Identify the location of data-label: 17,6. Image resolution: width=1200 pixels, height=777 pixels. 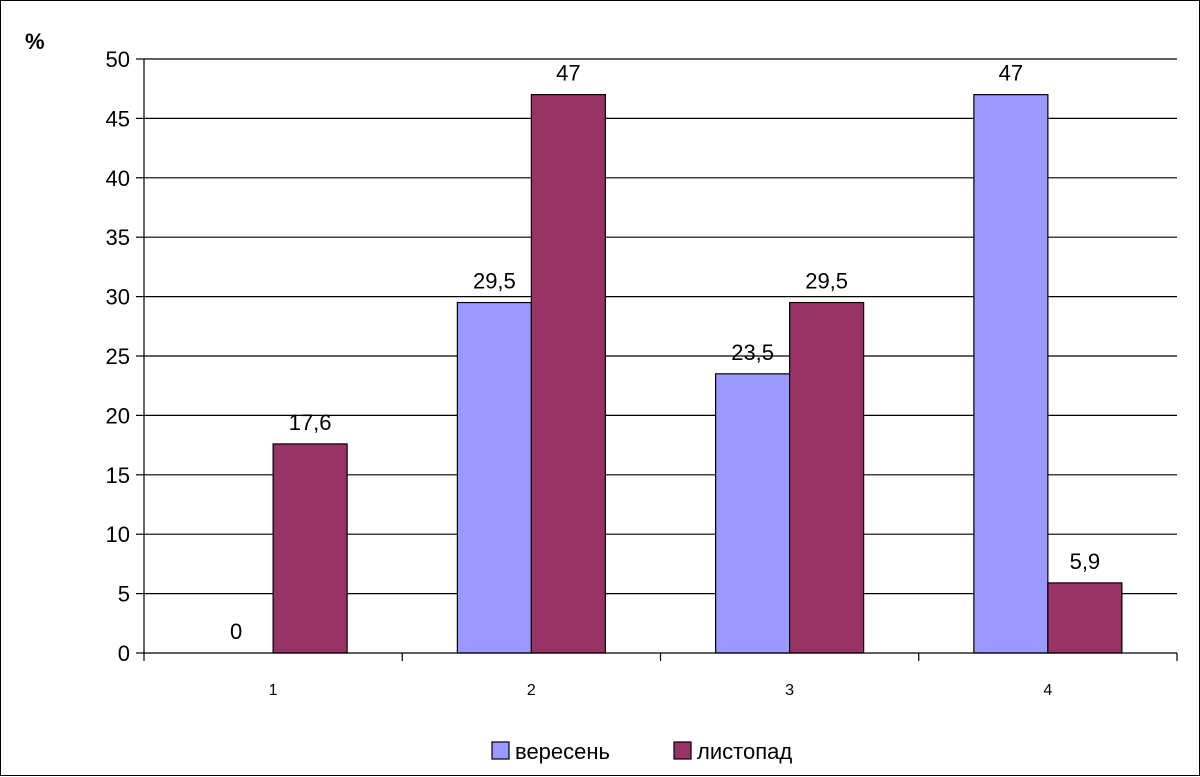
(310, 422).